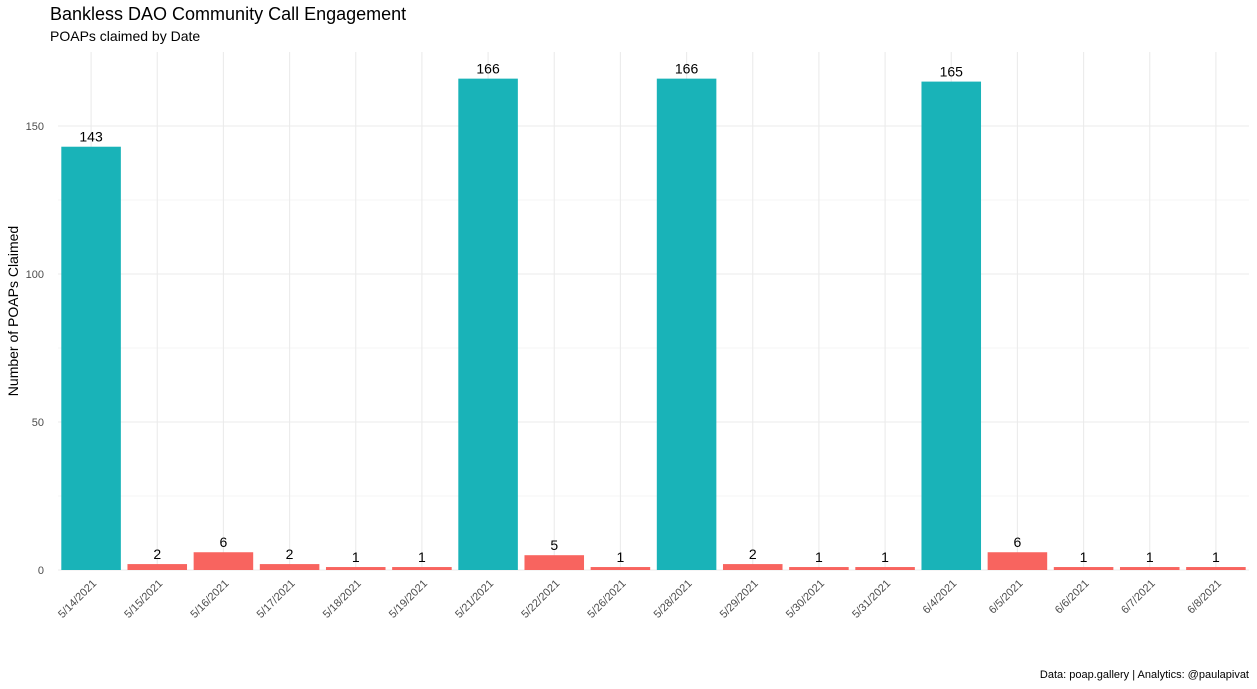  What do you see at coordinates (474, 599) in the screenshot?
I see `x-tick-label: 5/21/2021` at bounding box center [474, 599].